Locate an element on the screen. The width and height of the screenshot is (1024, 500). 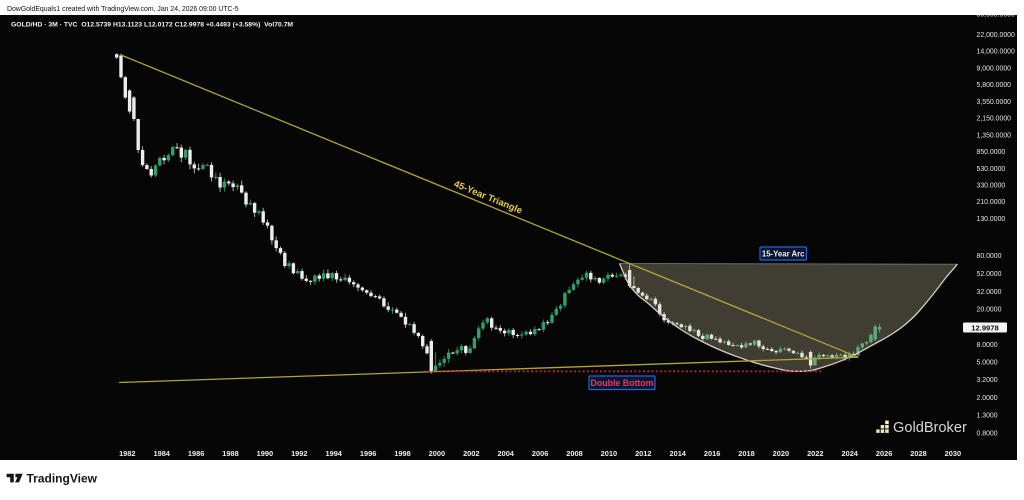
svg-text: 12.9978 is located at coordinates (984, 327).